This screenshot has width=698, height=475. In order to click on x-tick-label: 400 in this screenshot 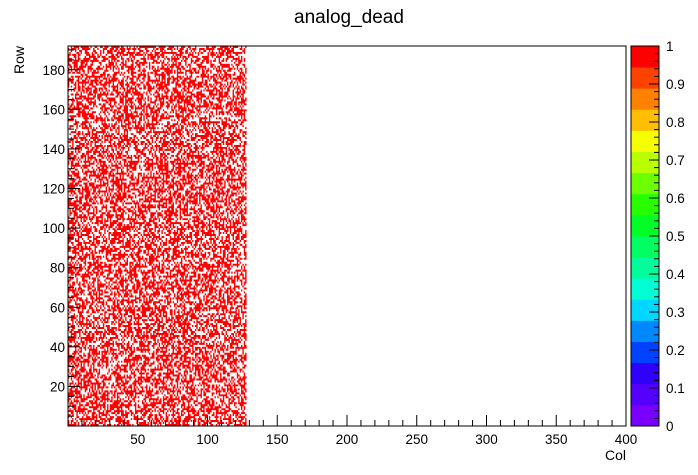, I will do `click(626, 439)`.